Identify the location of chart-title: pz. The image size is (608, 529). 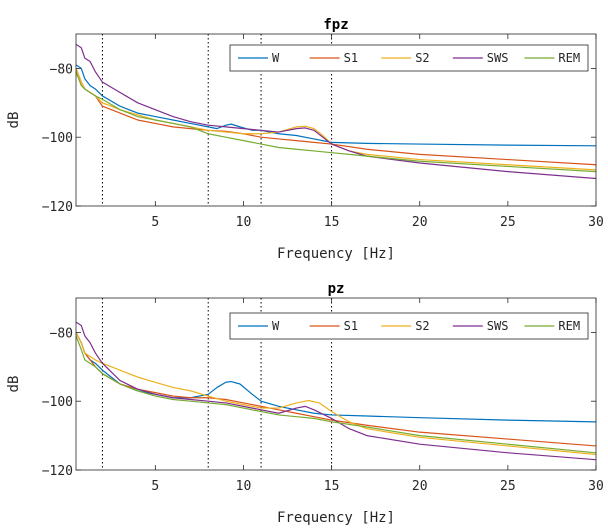
(336, 289).